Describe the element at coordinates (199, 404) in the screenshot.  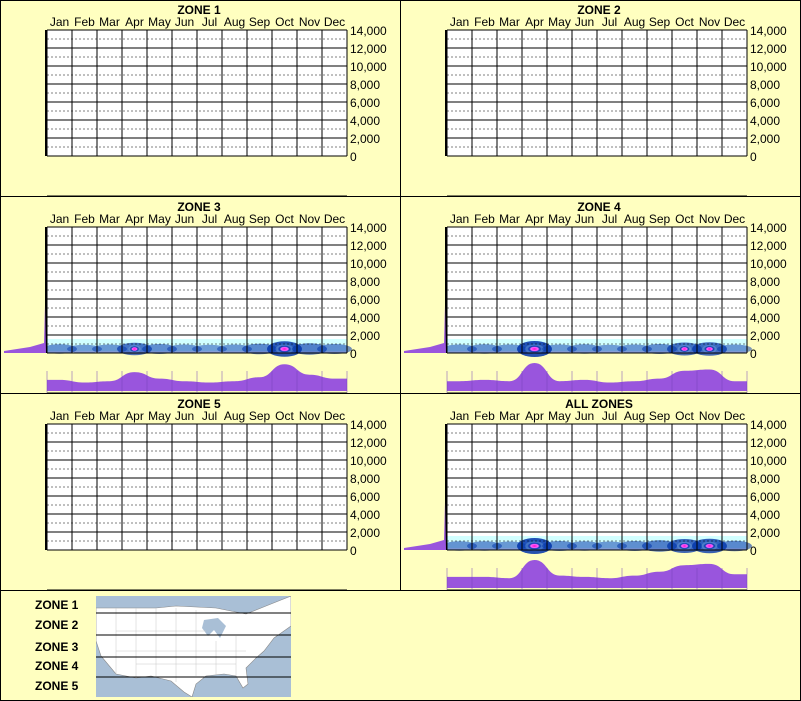
I see `chart-title: ZONE 5` at that location.